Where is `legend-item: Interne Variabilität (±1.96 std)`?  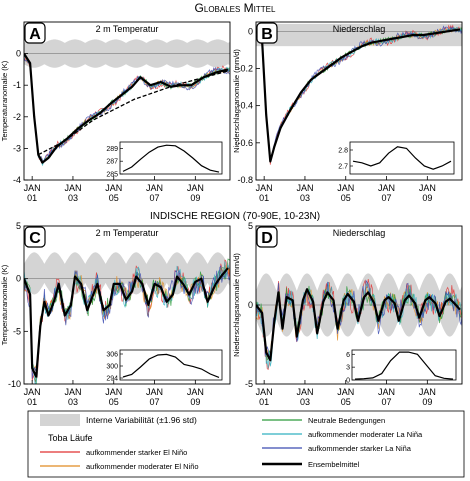
legend-item: Interne Variabilität (±1.96 std) is located at coordinates (118, 420).